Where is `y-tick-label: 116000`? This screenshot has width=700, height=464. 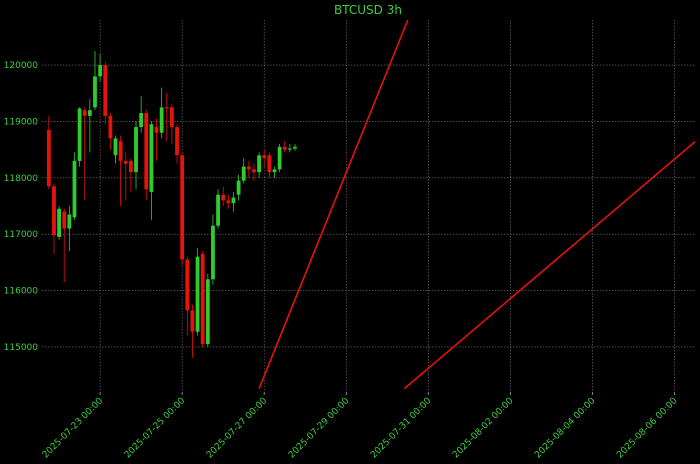 y-tick-label: 116000 is located at coordinates (21, 292).